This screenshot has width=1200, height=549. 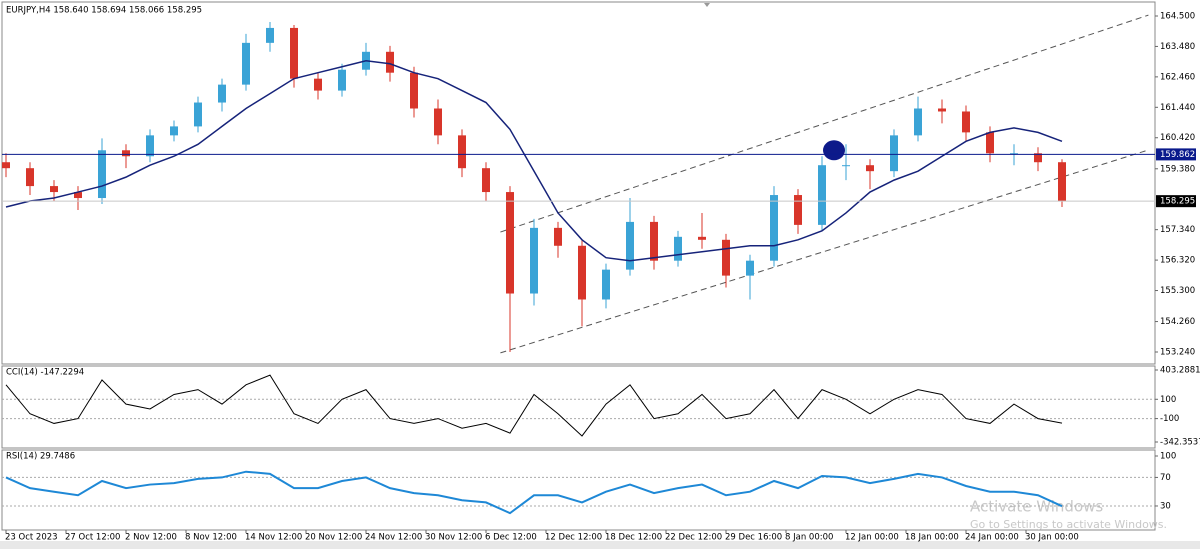 What do you see at coordinates (932, 538) in the screenshot?
I see `x-tick-label: 18 Jan 00:00` at bounding box center [932, 538].